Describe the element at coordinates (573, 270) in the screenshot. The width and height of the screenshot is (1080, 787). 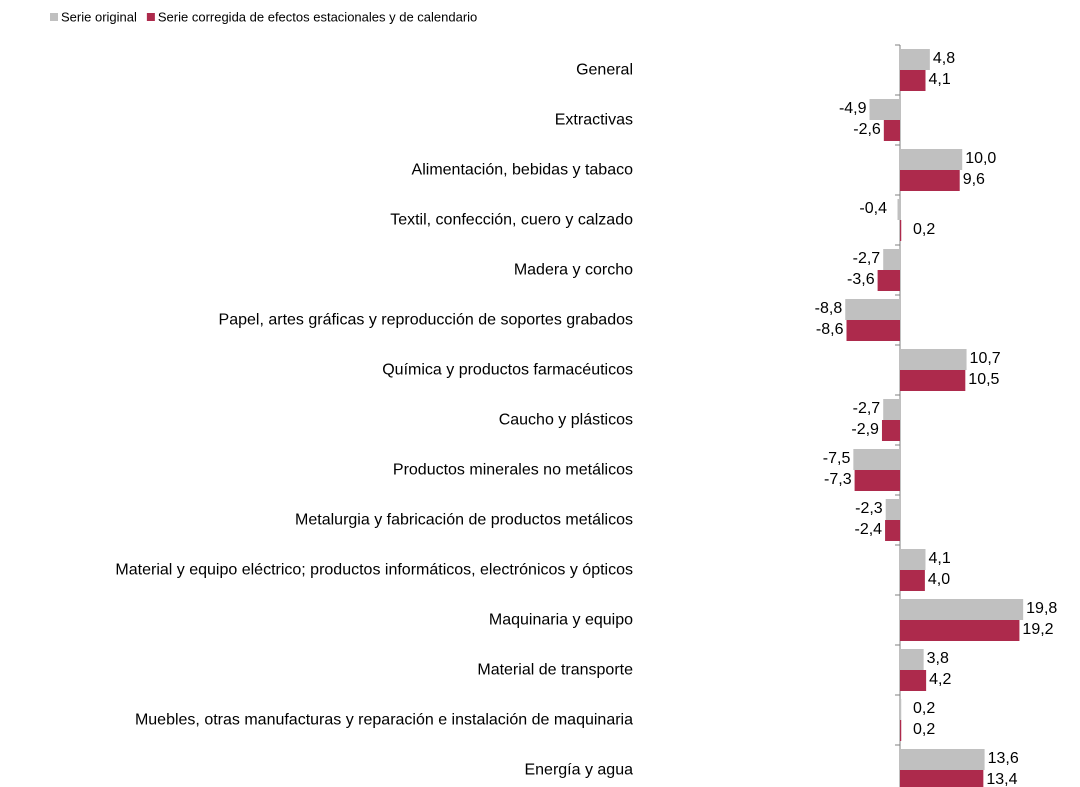
I see `category-label: Madera y corcho` at that location.